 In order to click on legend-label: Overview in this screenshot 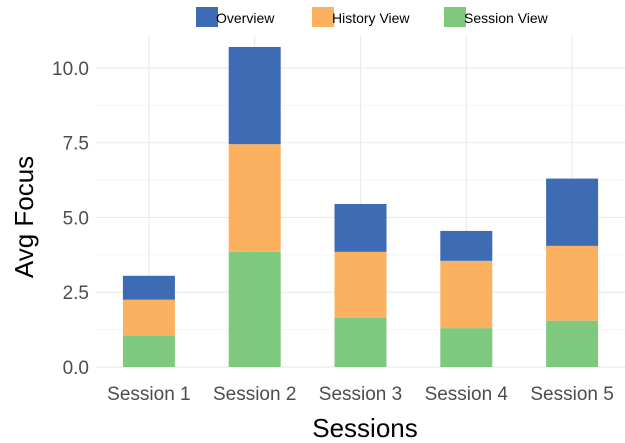, I will do `click(245, 18)`.